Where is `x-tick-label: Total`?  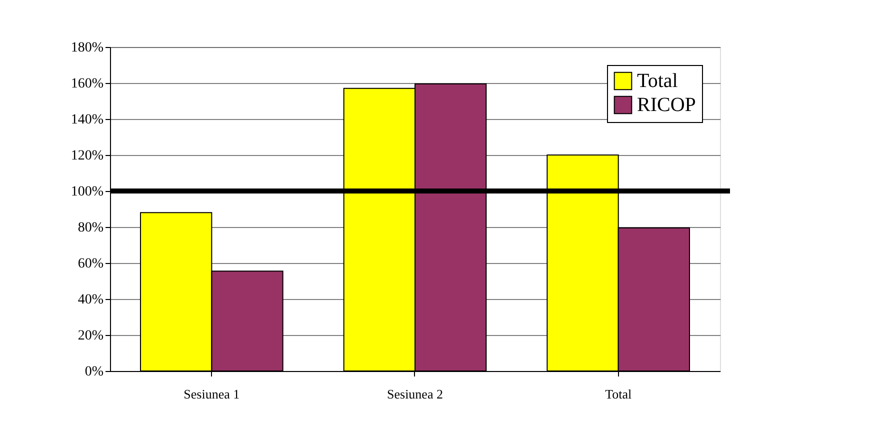 x-tick-label: Total is located at coordinates (618, 394).